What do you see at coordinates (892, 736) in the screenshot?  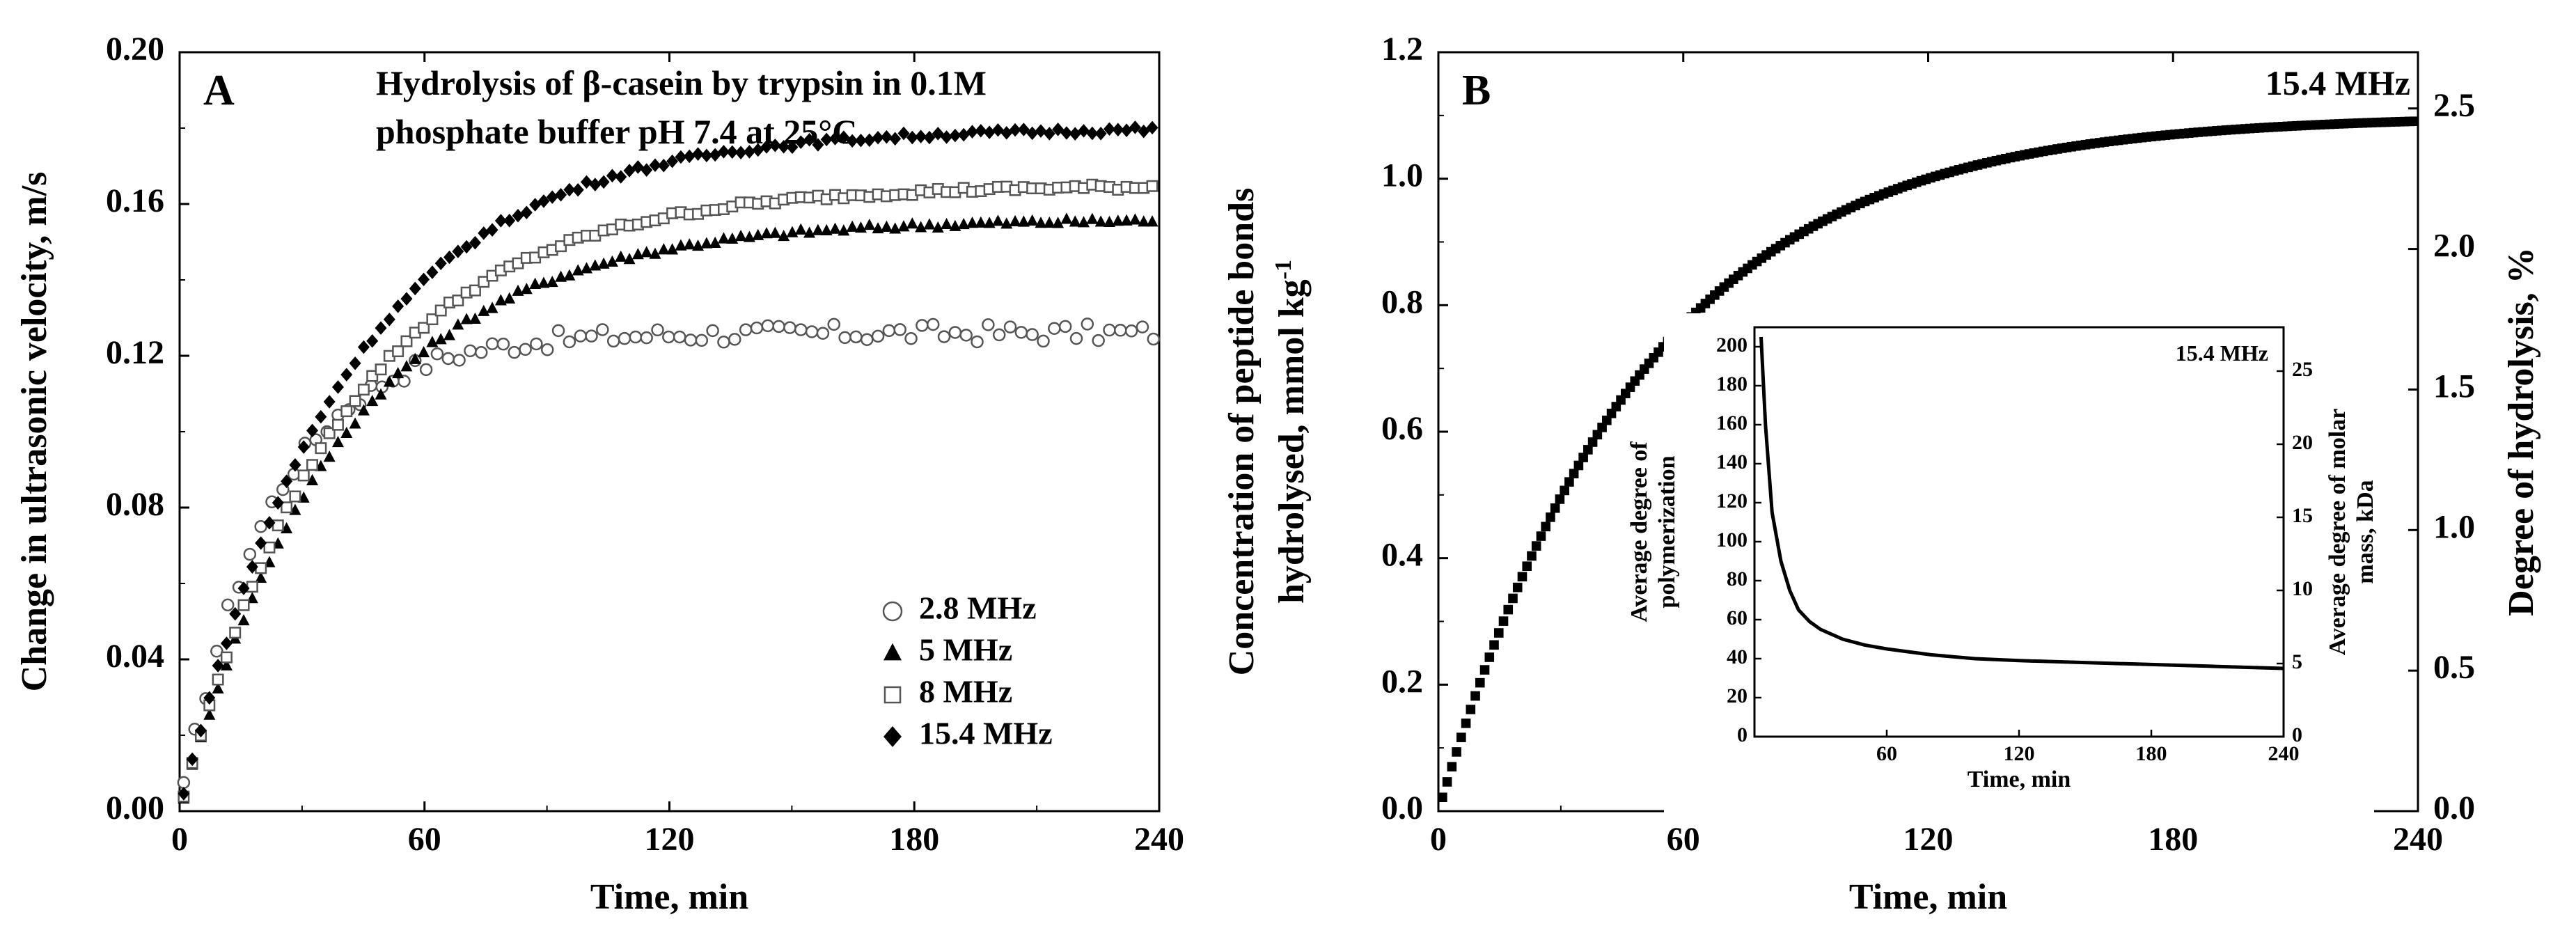 I see `legend-marker` at bounding box center [892, 736].